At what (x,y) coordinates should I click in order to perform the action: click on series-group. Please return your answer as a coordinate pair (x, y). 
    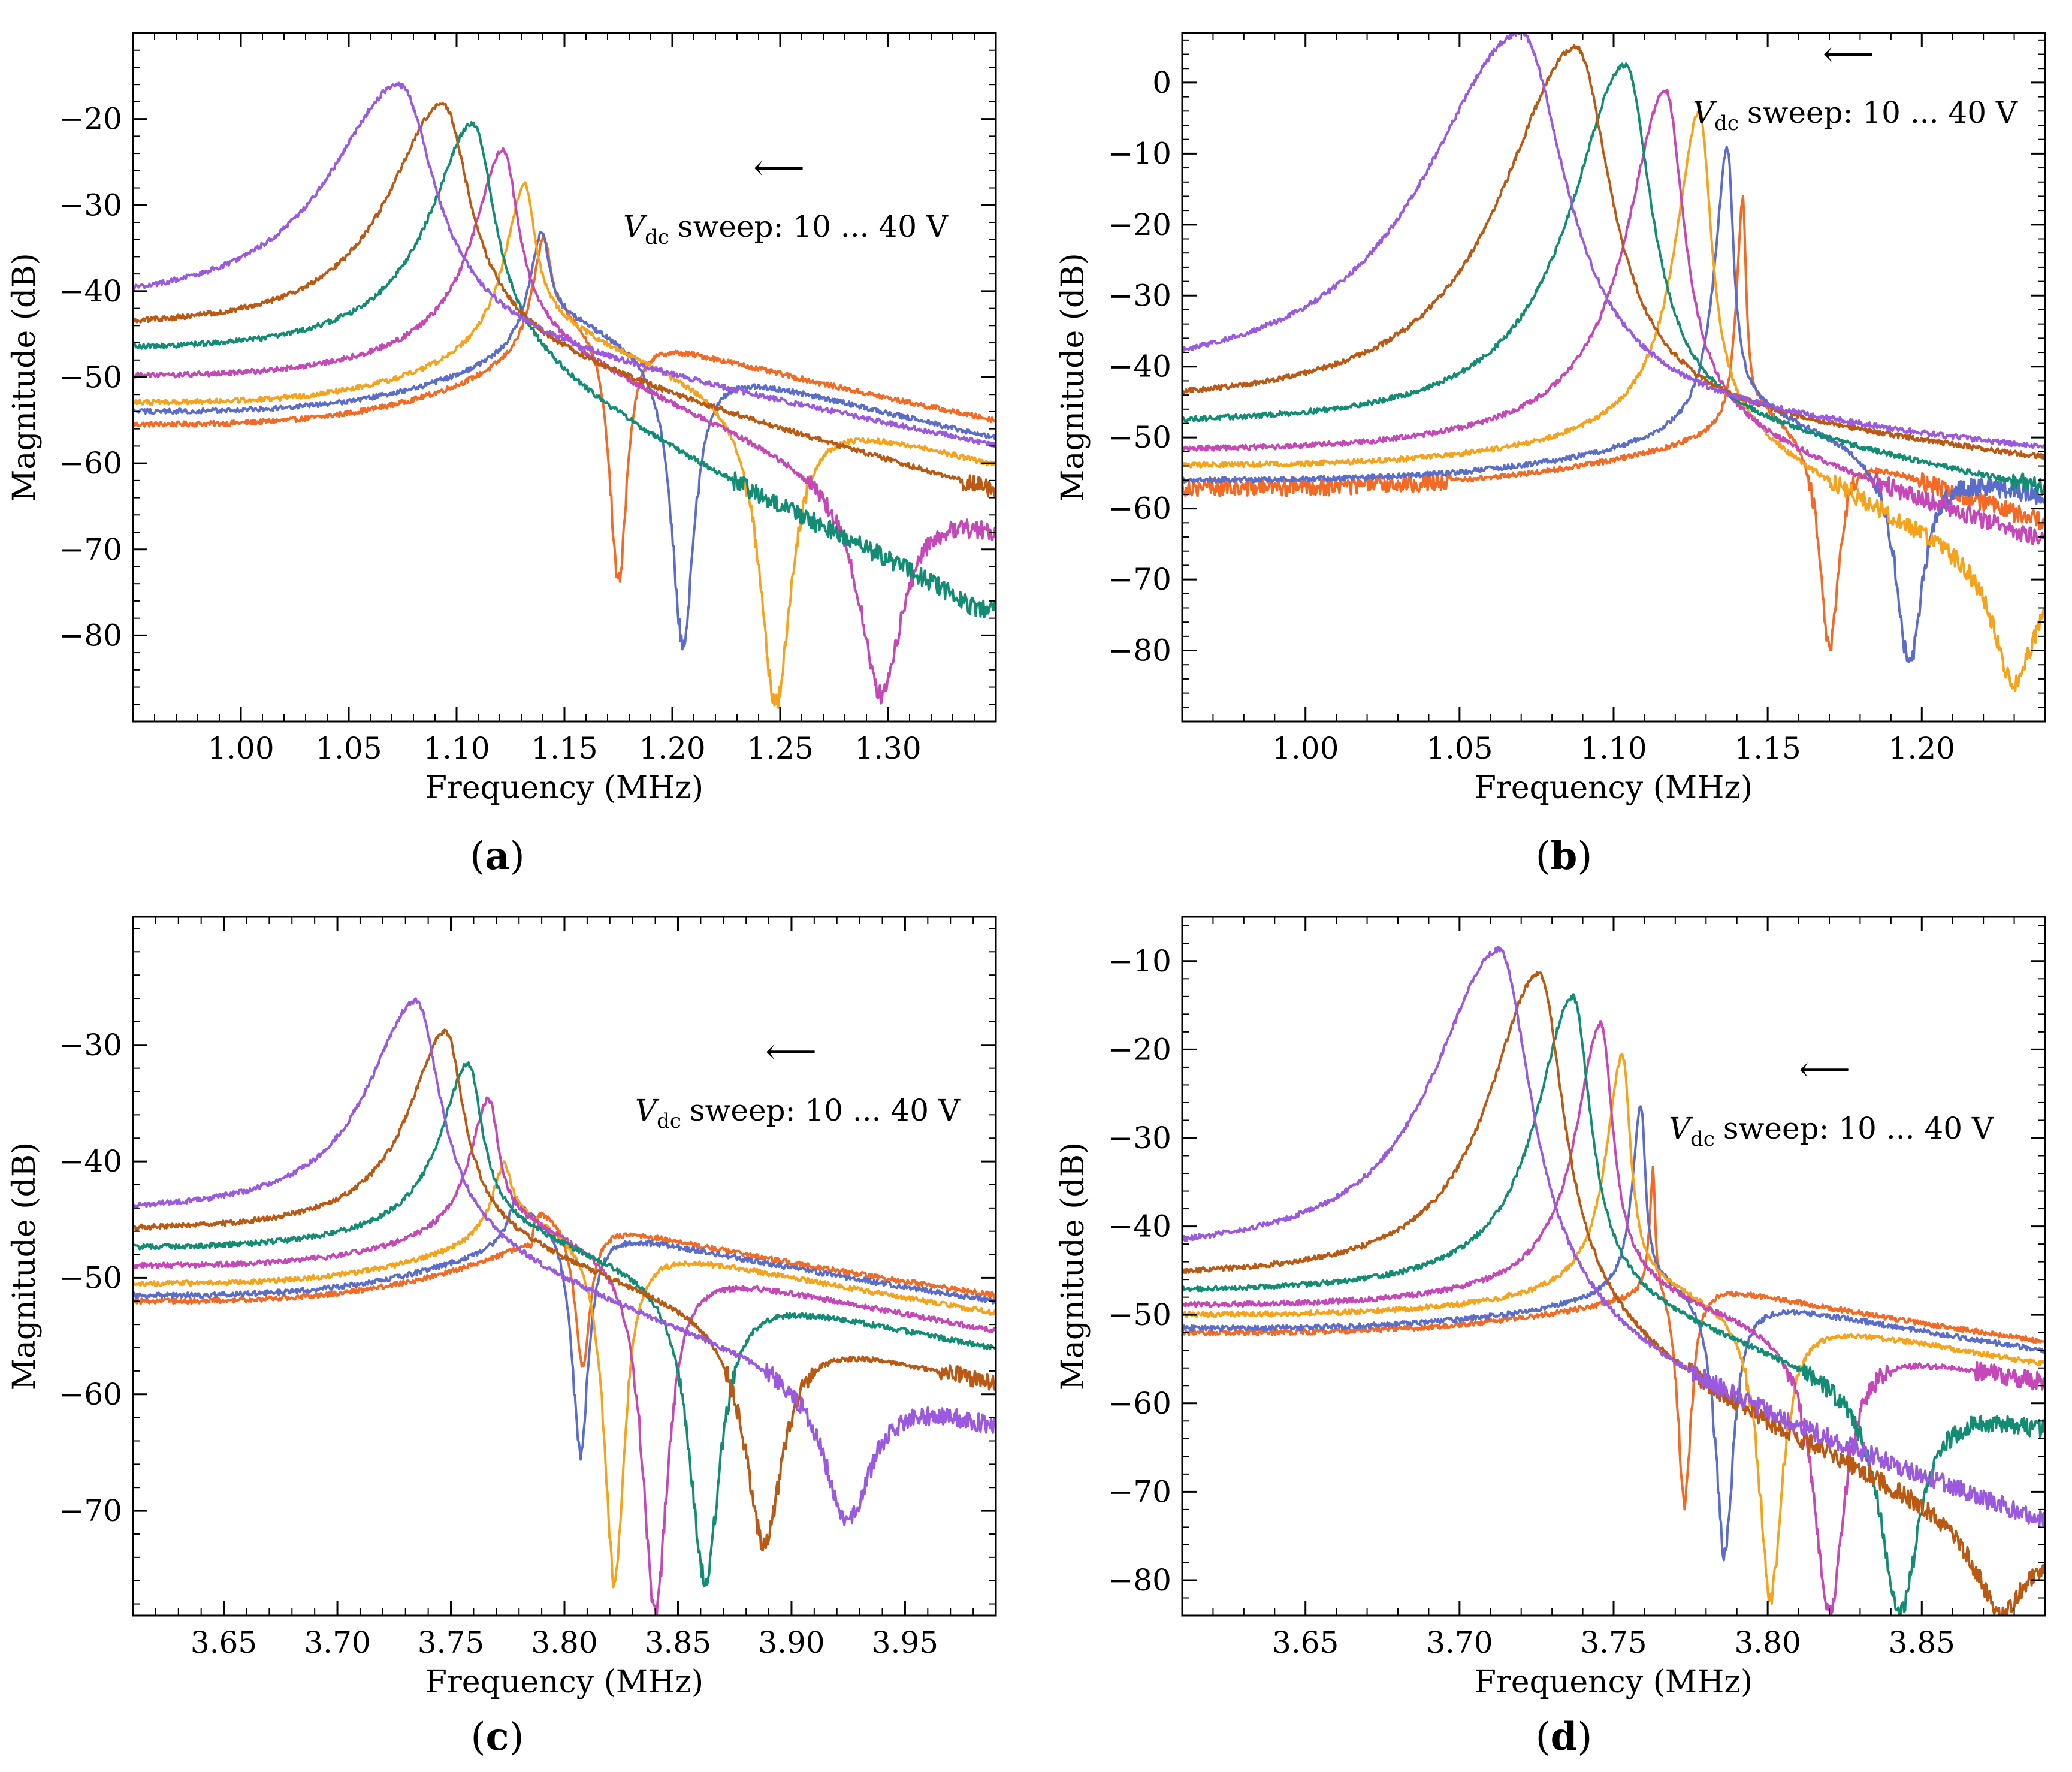
    Looking at the image, I should click on (564, 395).